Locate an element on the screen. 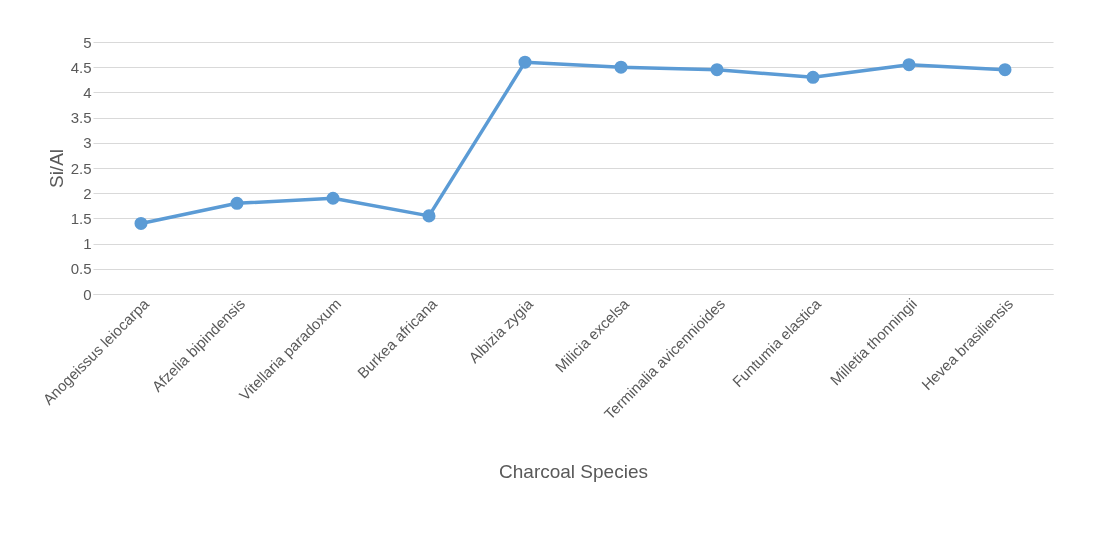 The width and height of the screenshot is (1111, 554). y-tick-label: 1 is located at coordinates (87, 244).